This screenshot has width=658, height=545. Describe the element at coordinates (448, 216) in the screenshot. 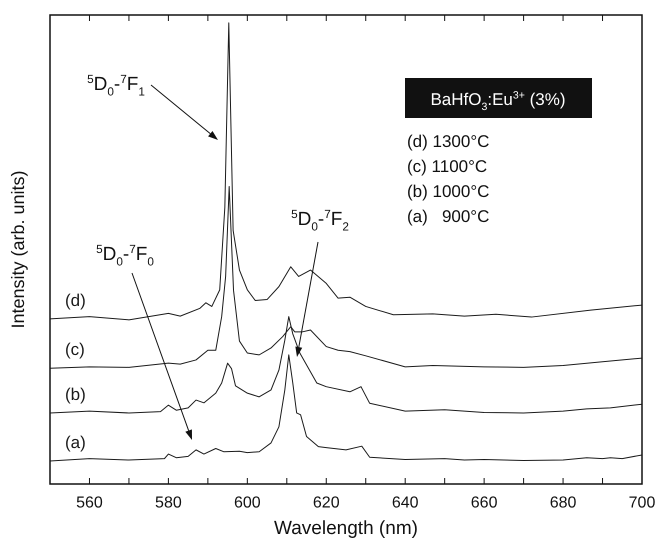

I see `annotation: (a) 900°C` at that location.